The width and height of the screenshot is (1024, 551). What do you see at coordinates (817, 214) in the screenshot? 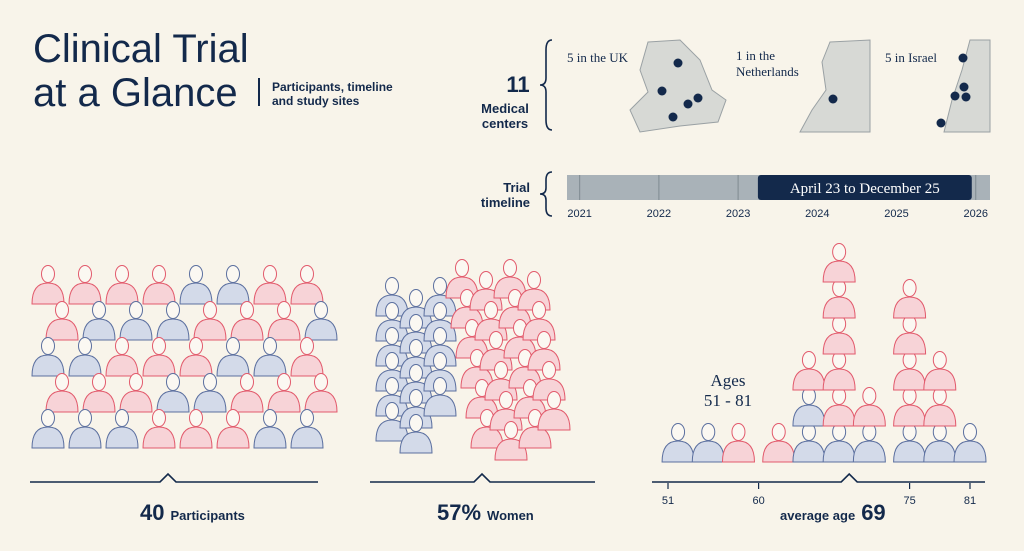
I see `x-tick-label: 2024` at bounding box center [817, 214].